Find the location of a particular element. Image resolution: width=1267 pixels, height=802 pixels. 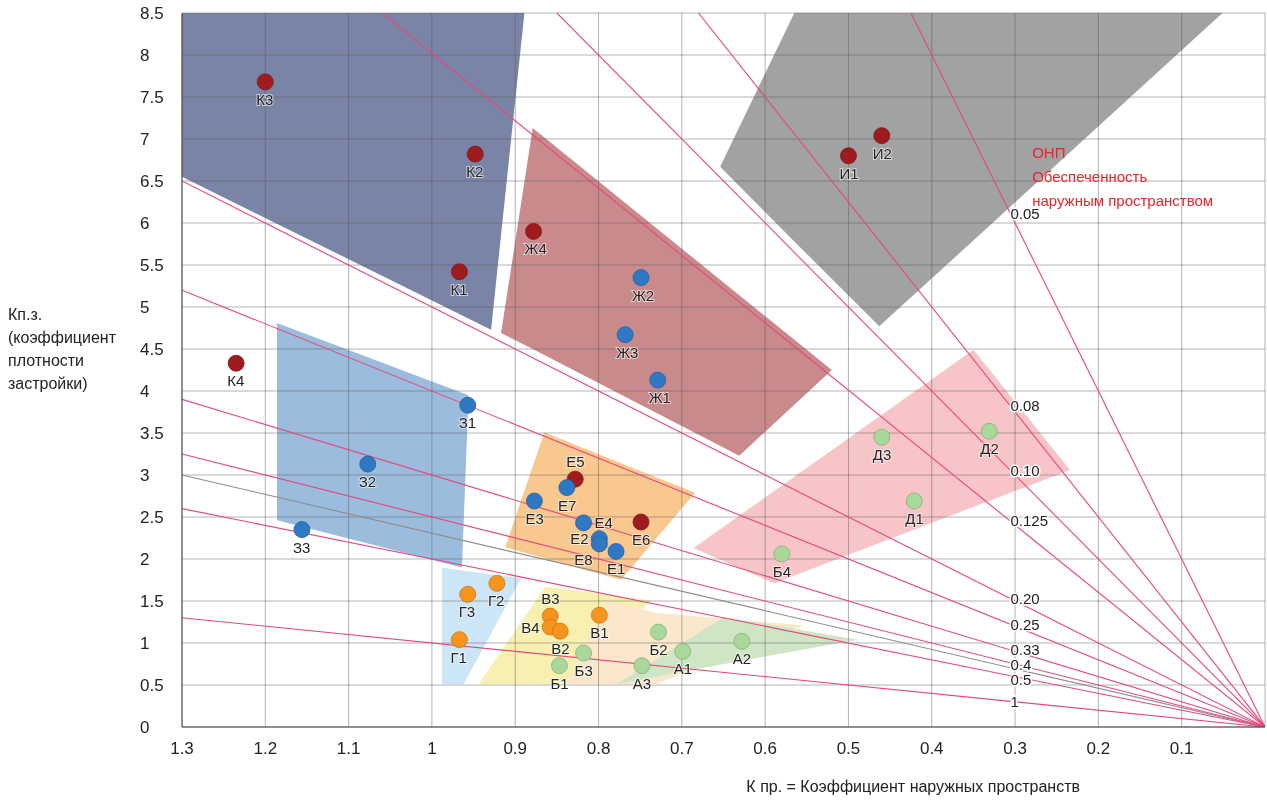

annotation: З1 is located at coordinates (467, 423).